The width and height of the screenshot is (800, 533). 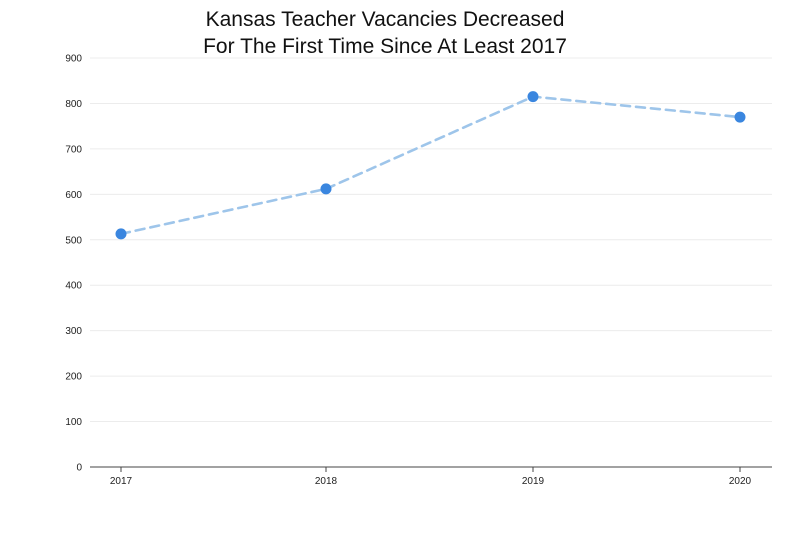 I want to click on y-tick-label: 200, so click(x=73, y=377).